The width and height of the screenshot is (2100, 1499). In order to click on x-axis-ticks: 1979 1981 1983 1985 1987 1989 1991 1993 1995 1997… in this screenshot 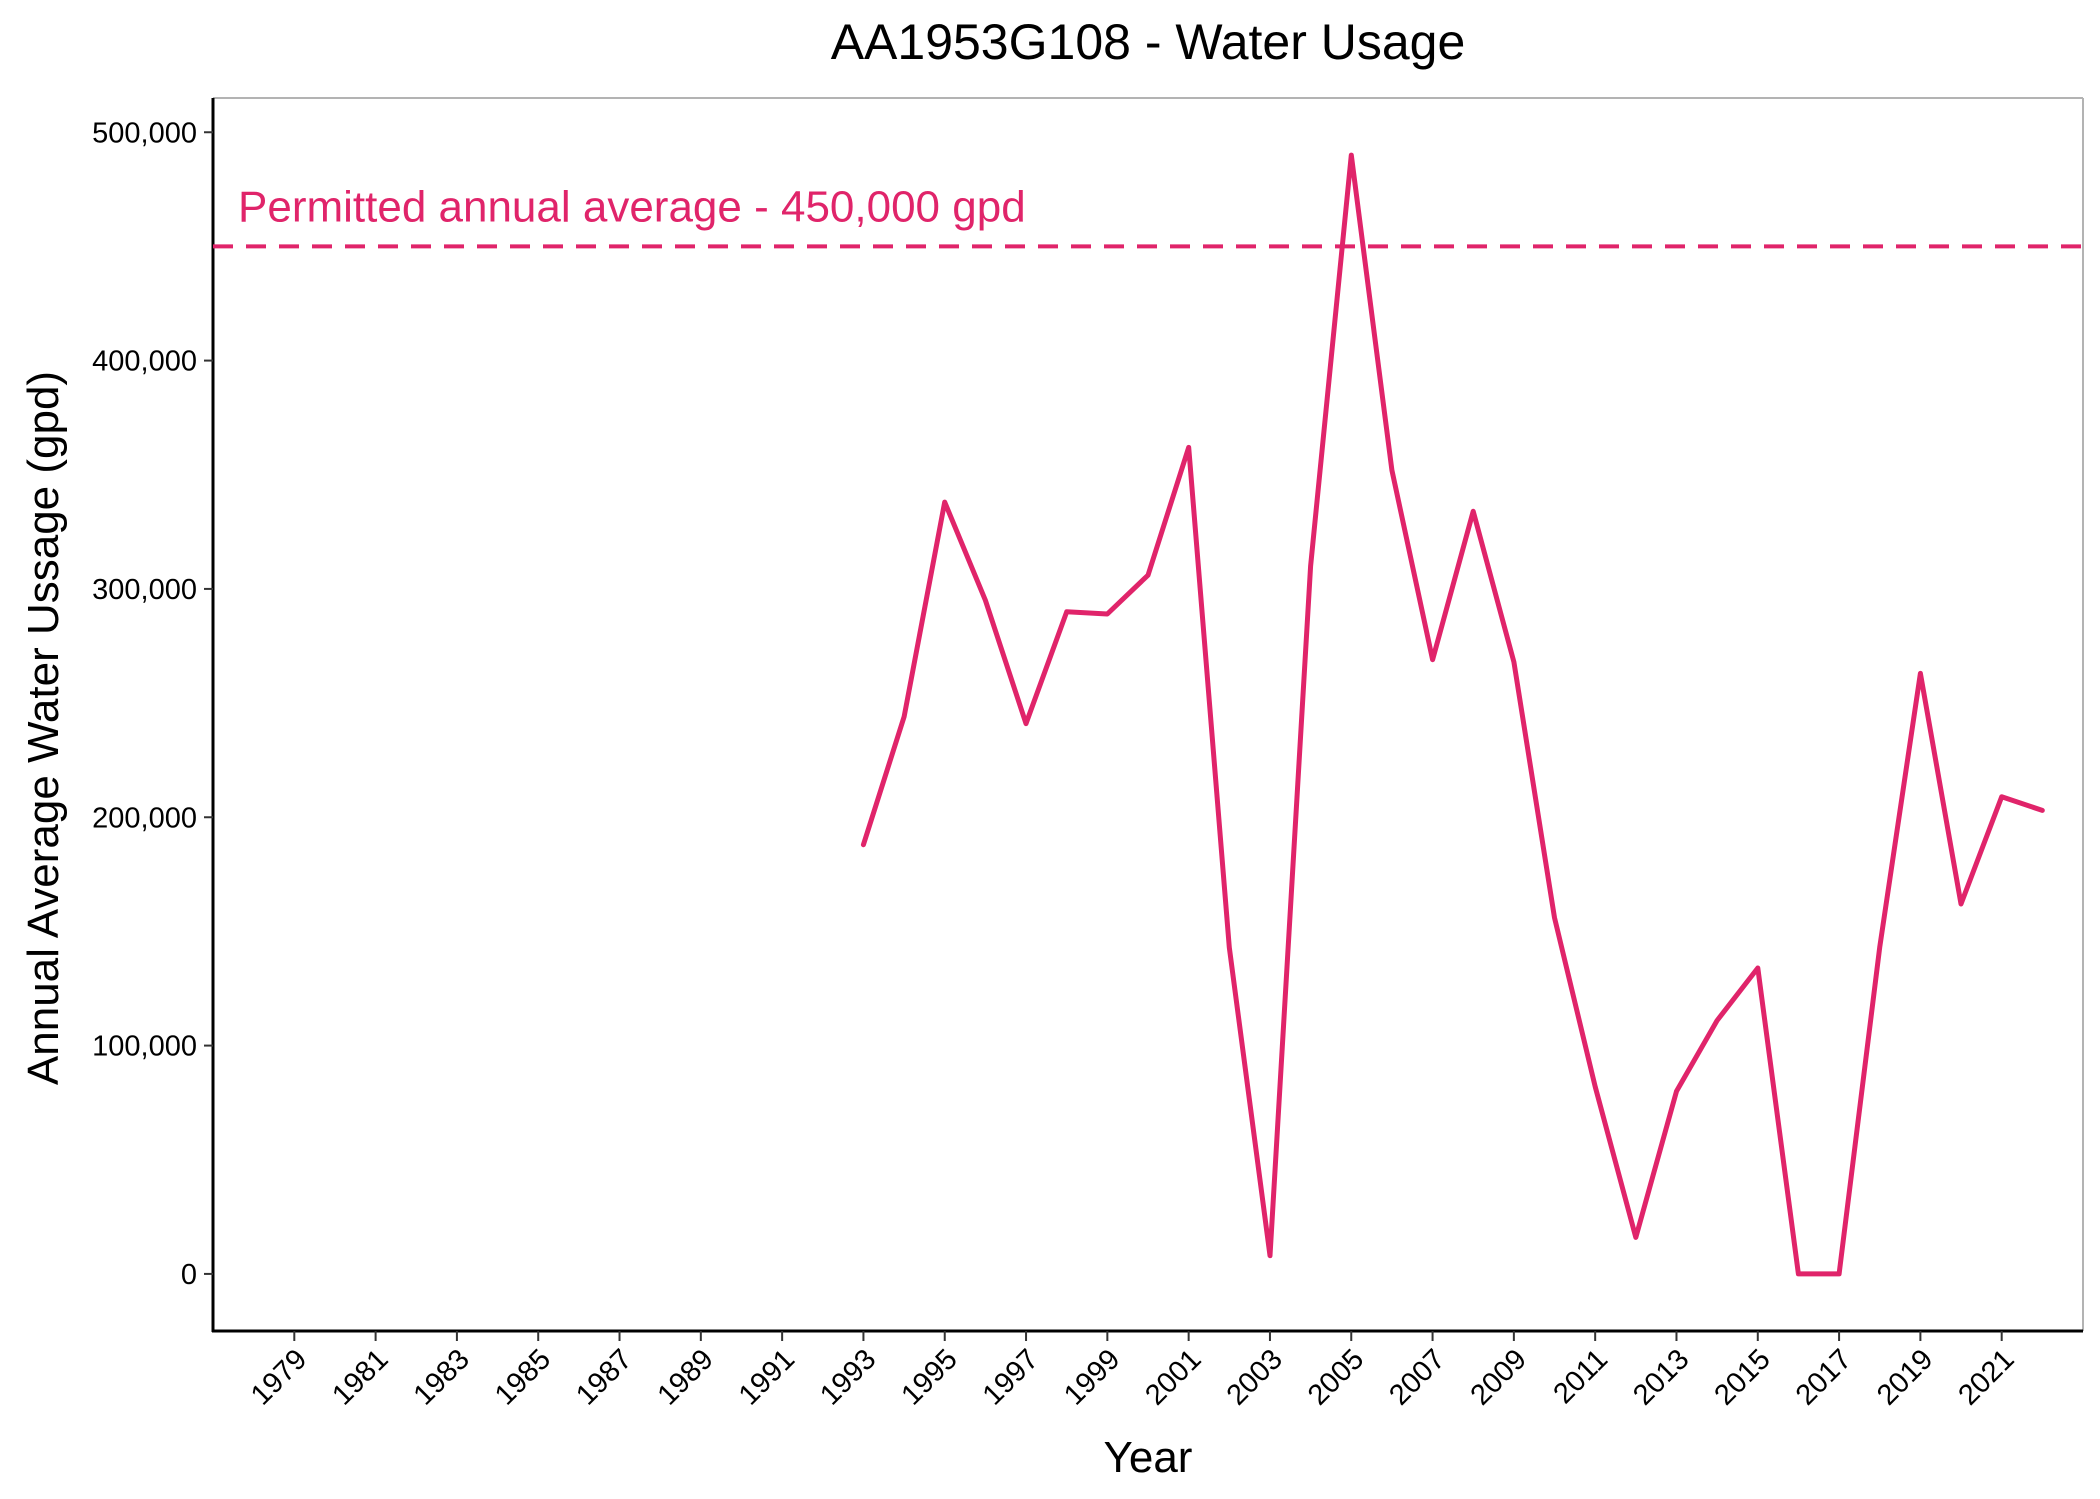, I will do `click(1133, 1371)`.